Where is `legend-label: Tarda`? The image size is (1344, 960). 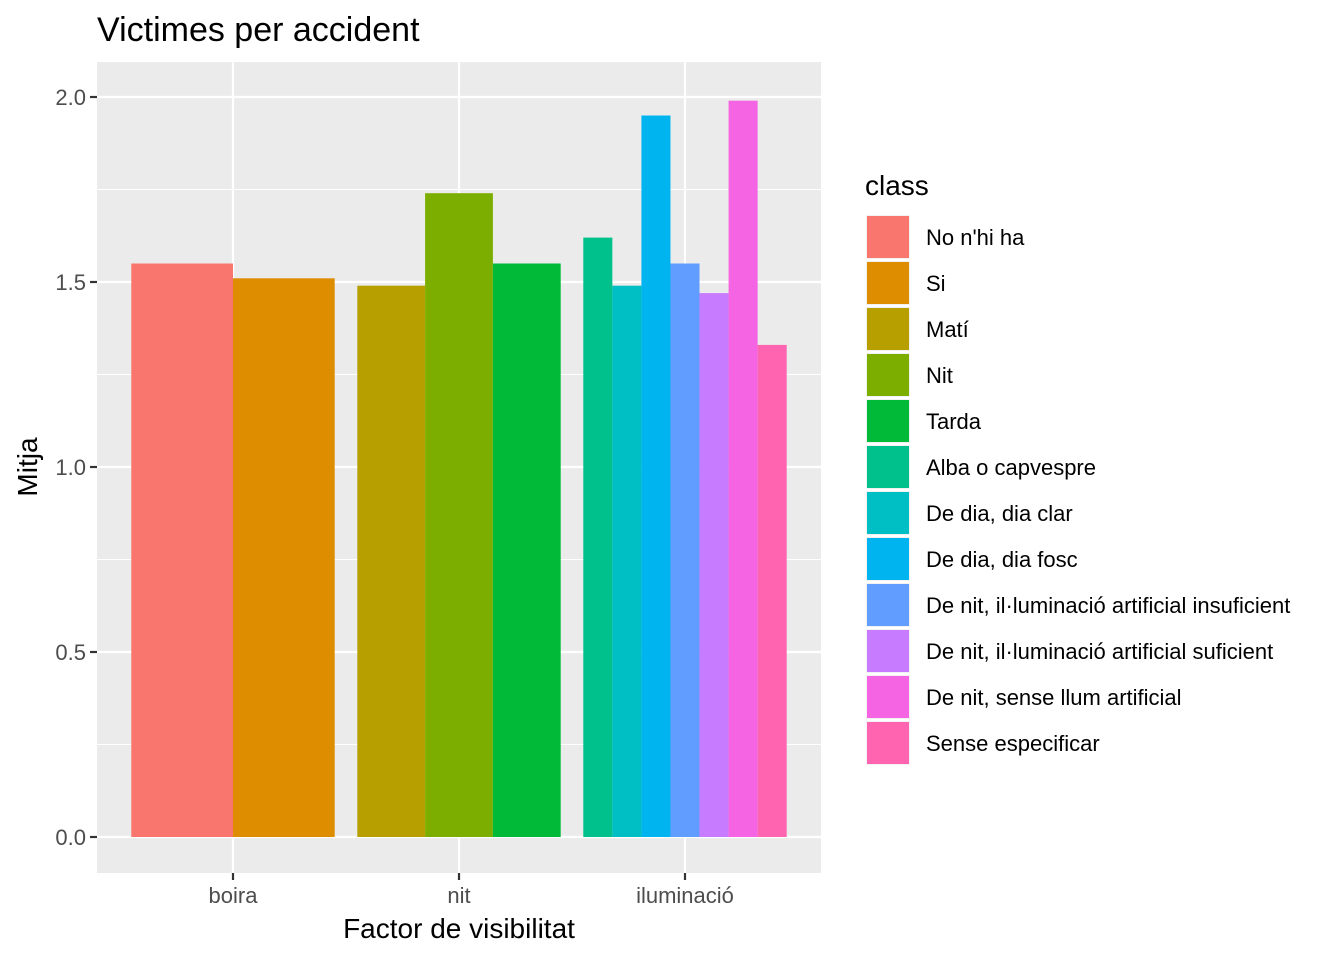 legend-label: Tarda is located at coordinates (954, 421).